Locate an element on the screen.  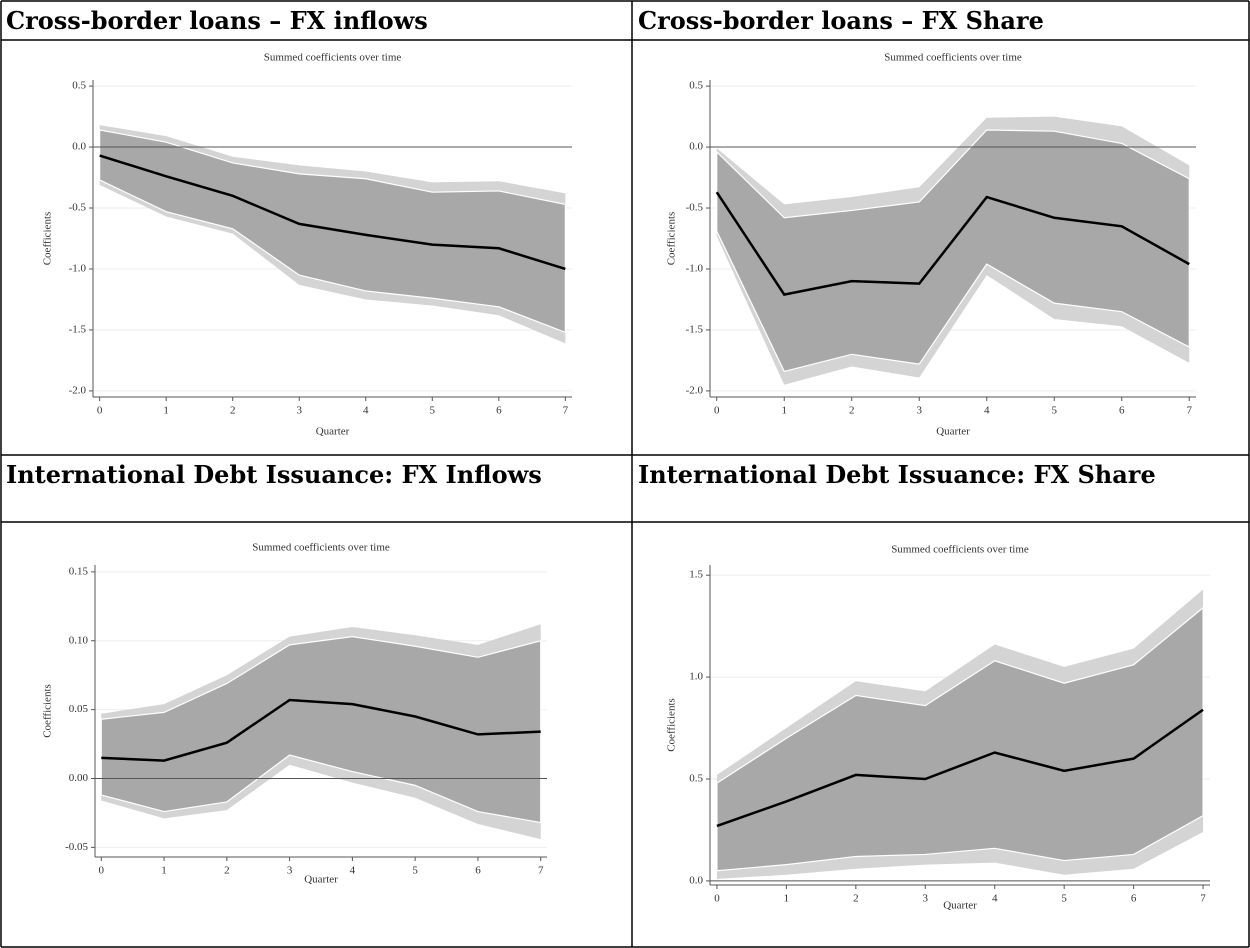
panel-heading: International Debt Issuance: FX Inflows is located at coordinates (274, 474).